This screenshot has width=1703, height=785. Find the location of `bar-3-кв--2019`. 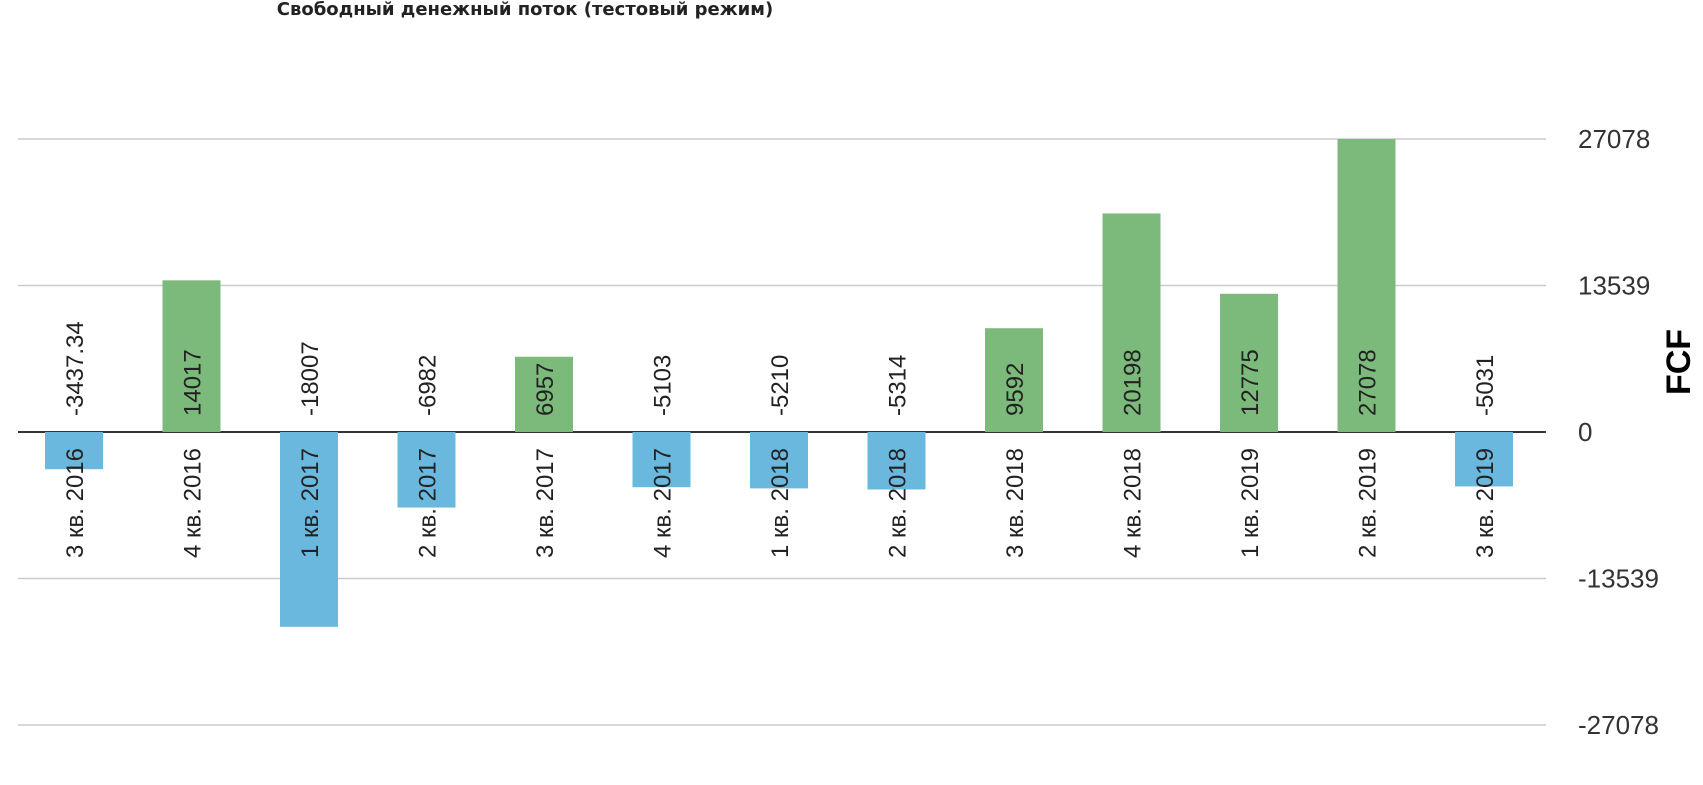

bar-3-кв--2019 is located at coordinates (1484, 459).